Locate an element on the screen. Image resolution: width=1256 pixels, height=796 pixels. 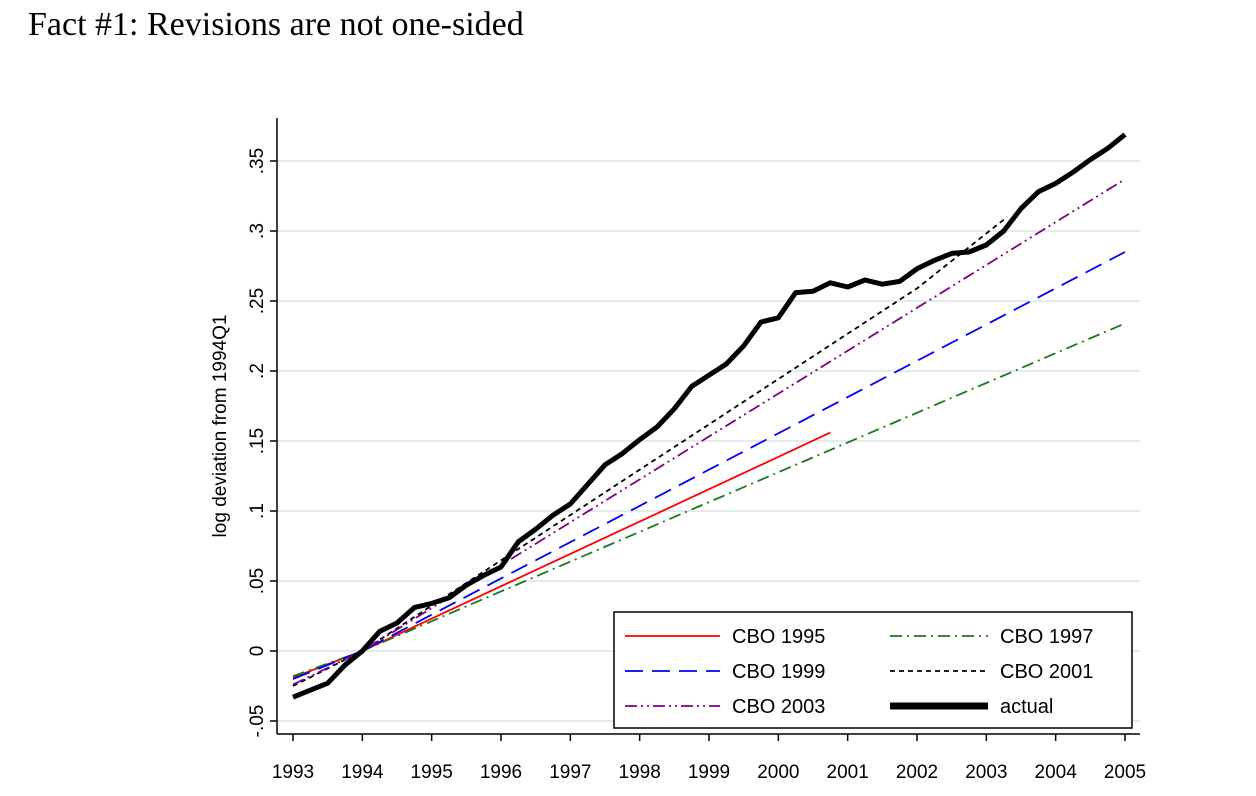
legend-label: CBO 2001 is located at coordinates (1046, 672).